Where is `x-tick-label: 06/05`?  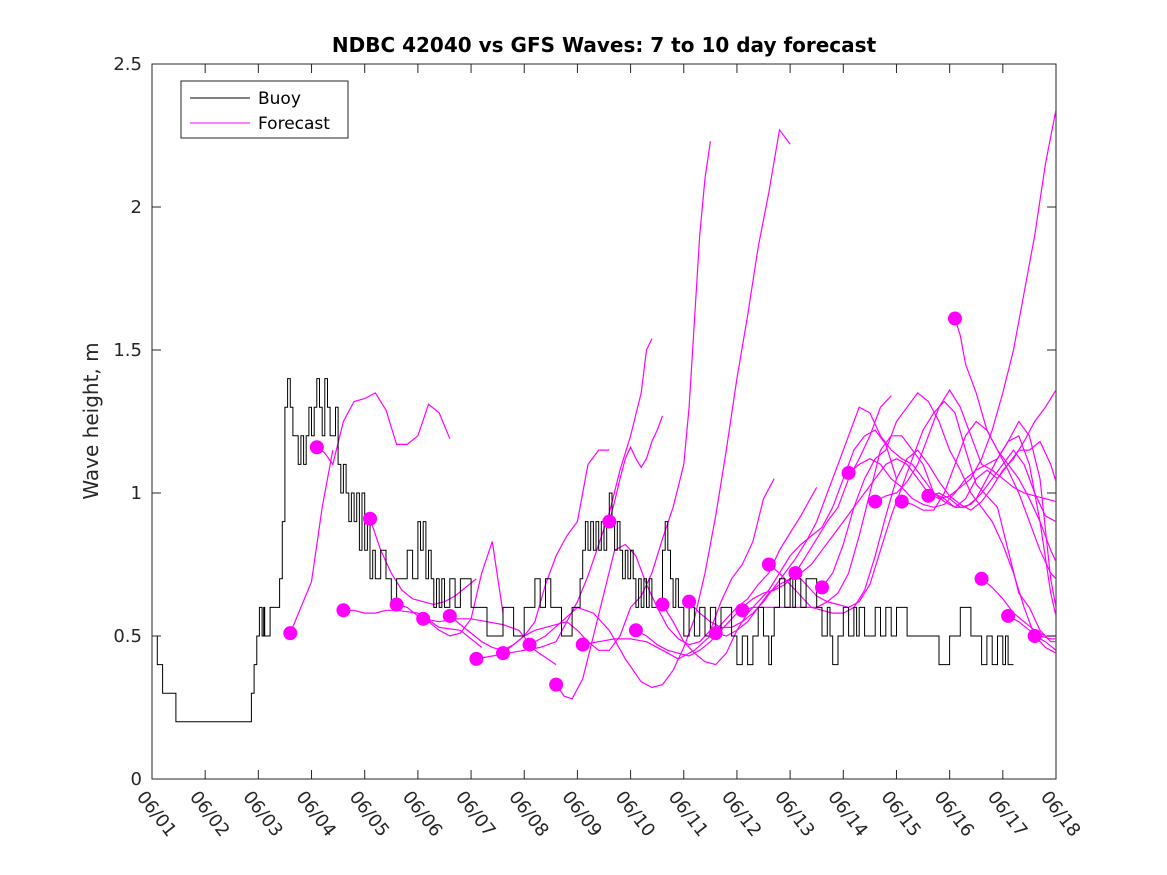 x-tick-label: 06/05 is located at coordinates (369, 814).